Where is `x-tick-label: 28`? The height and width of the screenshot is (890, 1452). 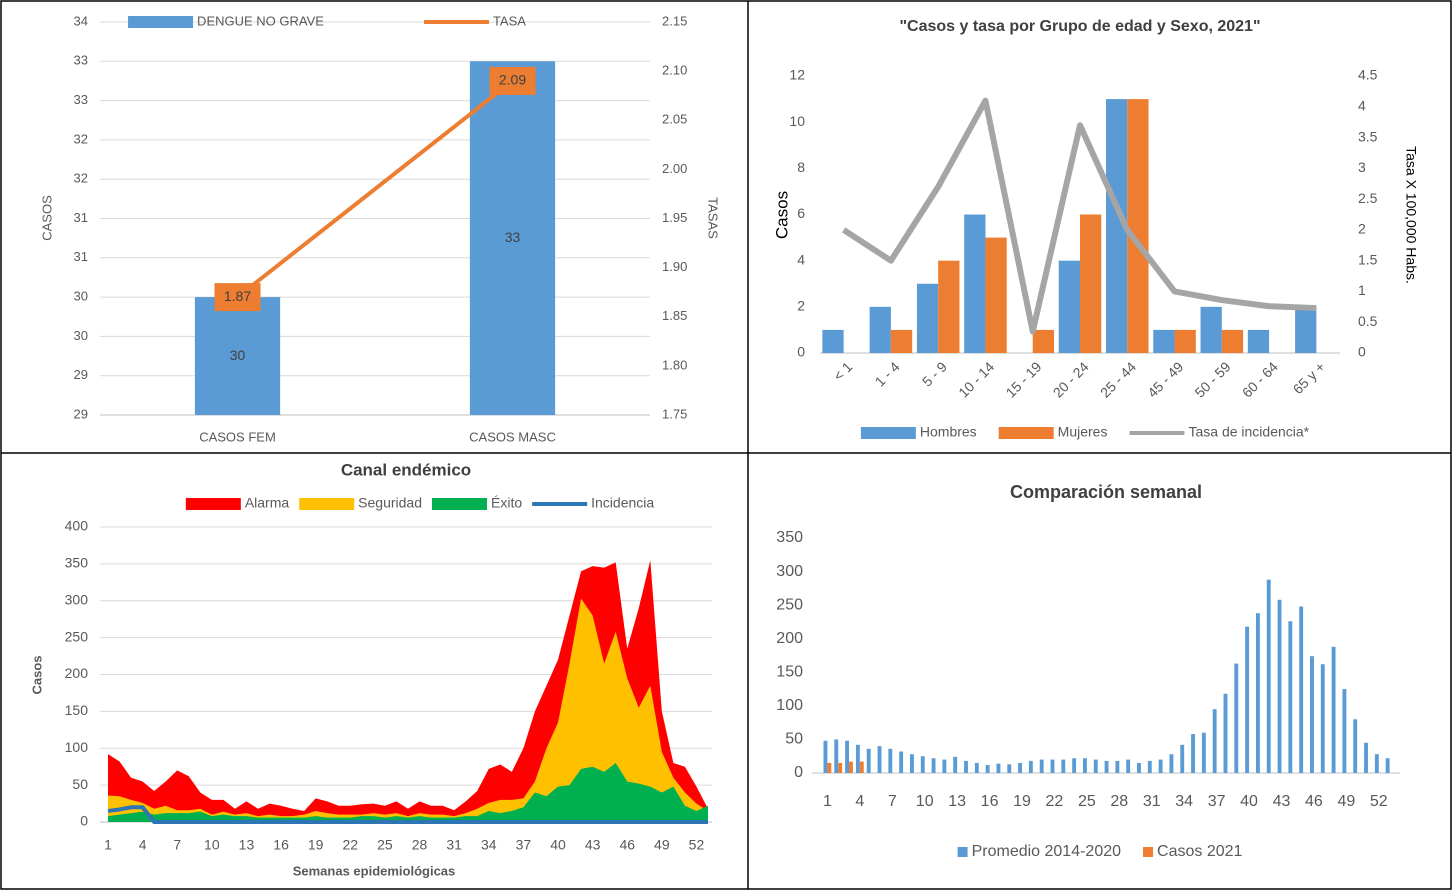 x-tick-label: 28 is located at coordinates (1119, 801).